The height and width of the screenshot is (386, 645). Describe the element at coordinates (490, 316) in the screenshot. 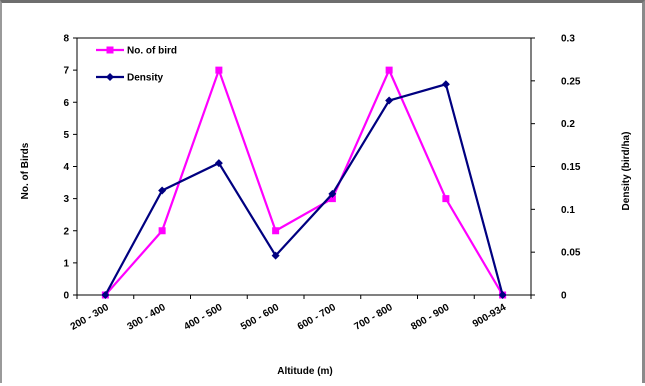

I see `x-tick-label: 900-934` at that location.